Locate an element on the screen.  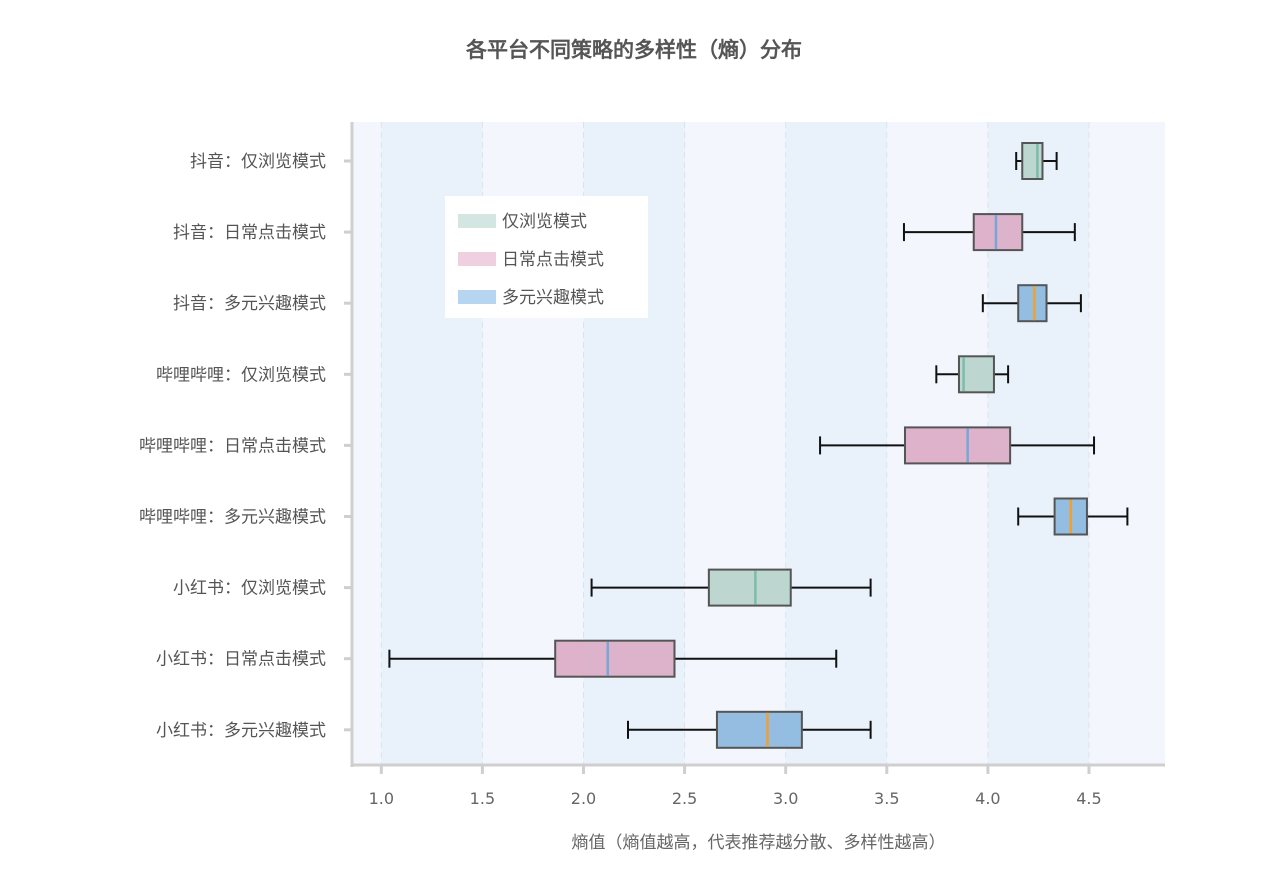
box-2: 抖音：多元兴趣模式 is located at coordinates (627, 303).